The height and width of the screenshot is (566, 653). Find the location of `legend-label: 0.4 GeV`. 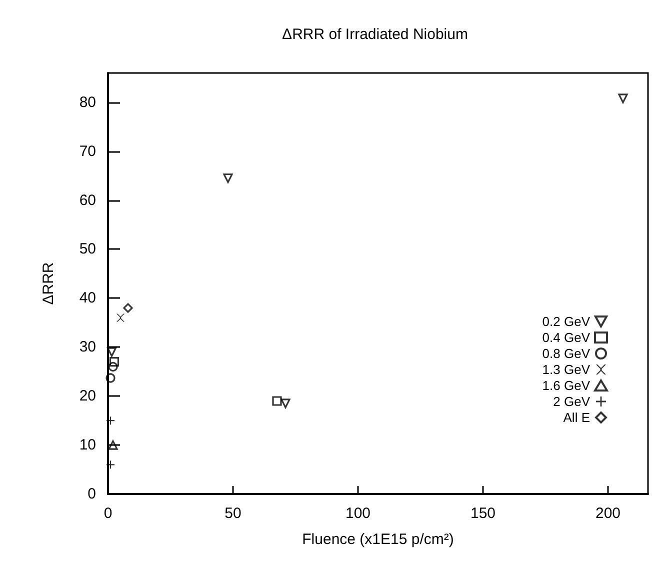

legend-label: 0.4 GeV is located at coordinates (566, 337).